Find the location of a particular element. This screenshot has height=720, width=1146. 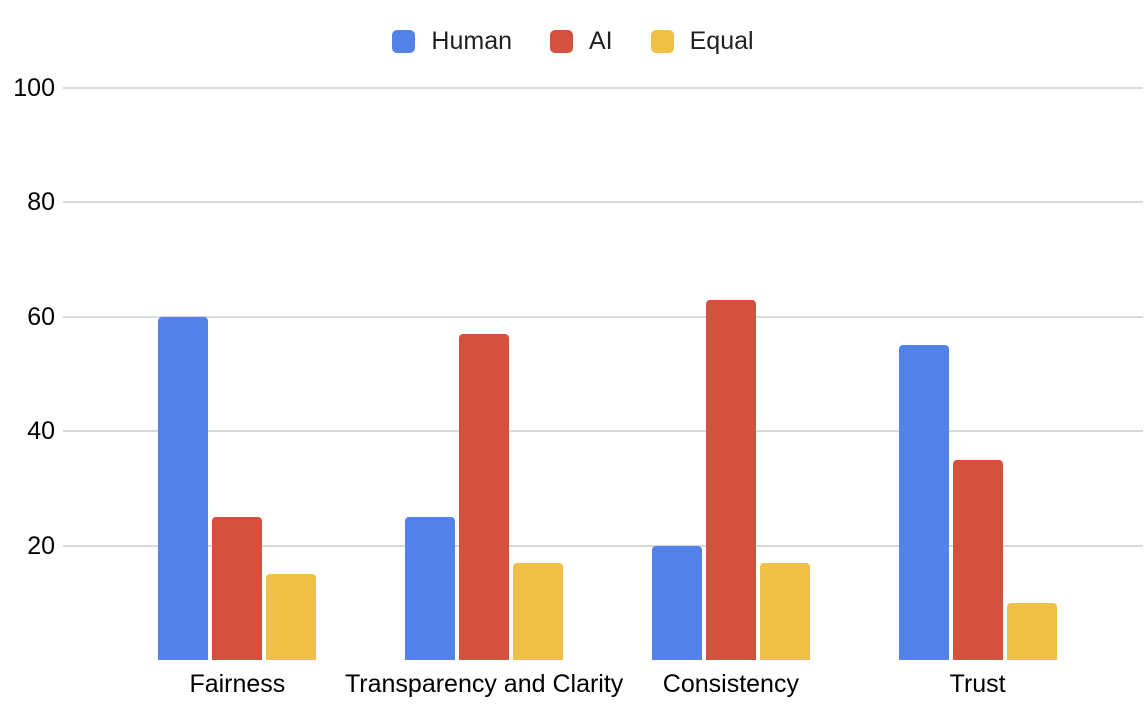

legend-label: Human is located at coordinates (471, 41).